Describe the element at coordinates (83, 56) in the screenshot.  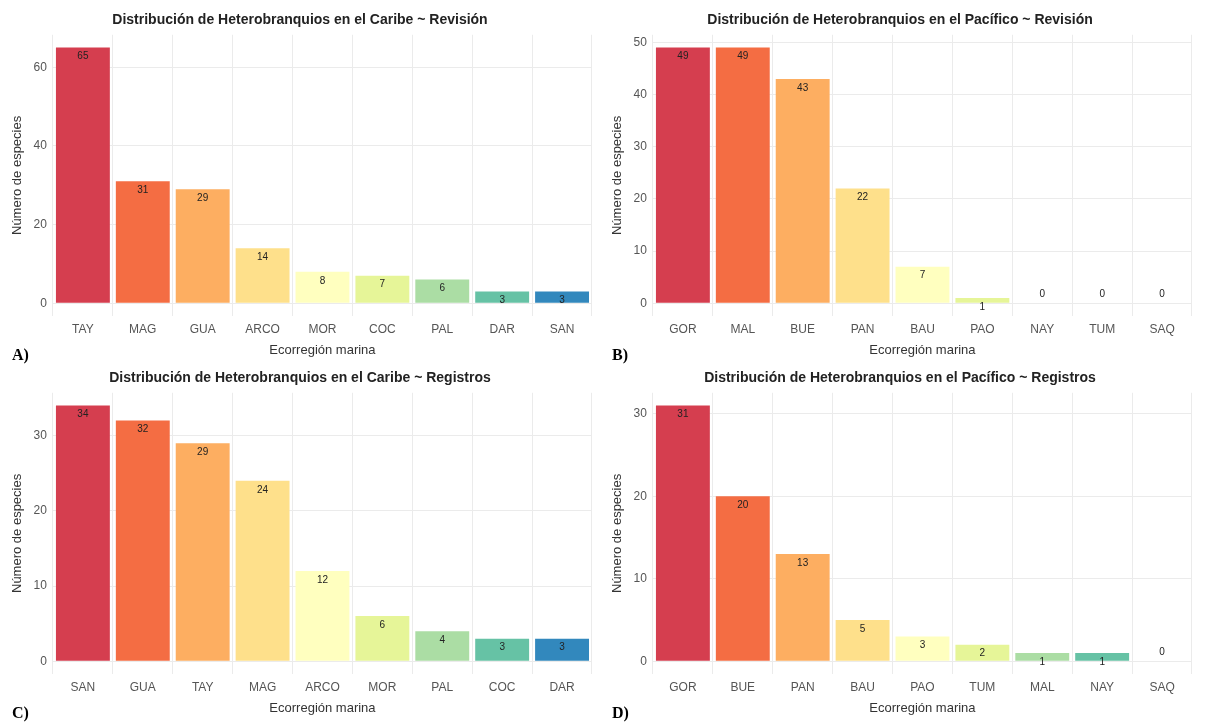
I see `data-label: 65` at that location.